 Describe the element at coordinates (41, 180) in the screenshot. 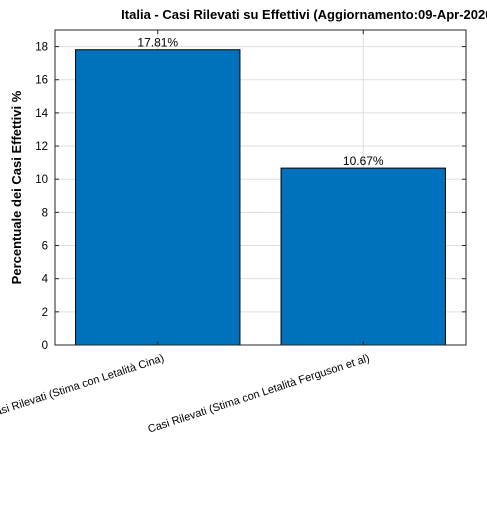

I see `y-tick-label: 10` at that location.